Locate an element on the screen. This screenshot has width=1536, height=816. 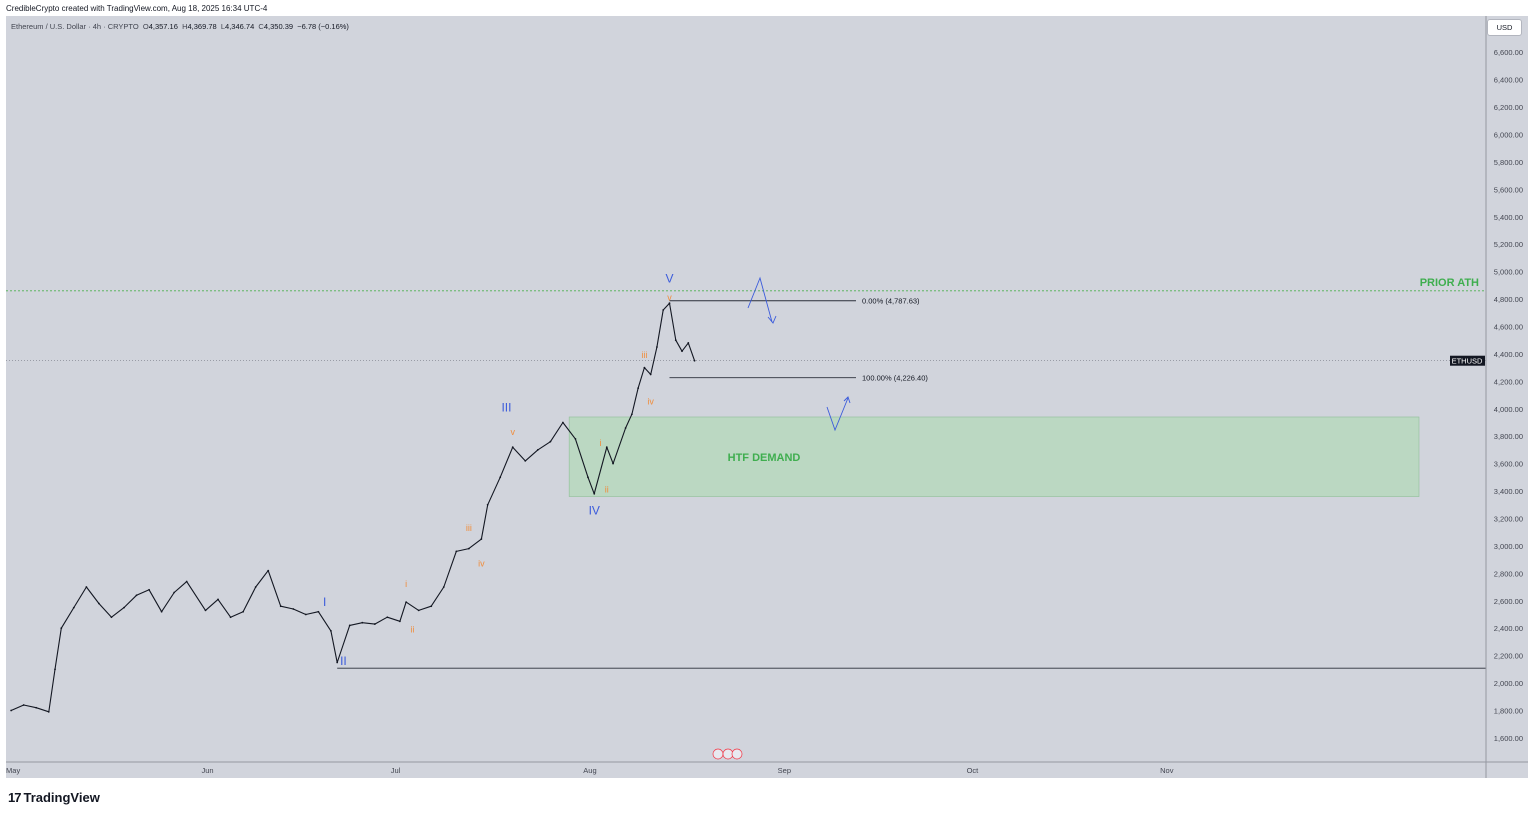
htf-demand-label: HTF DEMAND is located at coordinates (764, 458).